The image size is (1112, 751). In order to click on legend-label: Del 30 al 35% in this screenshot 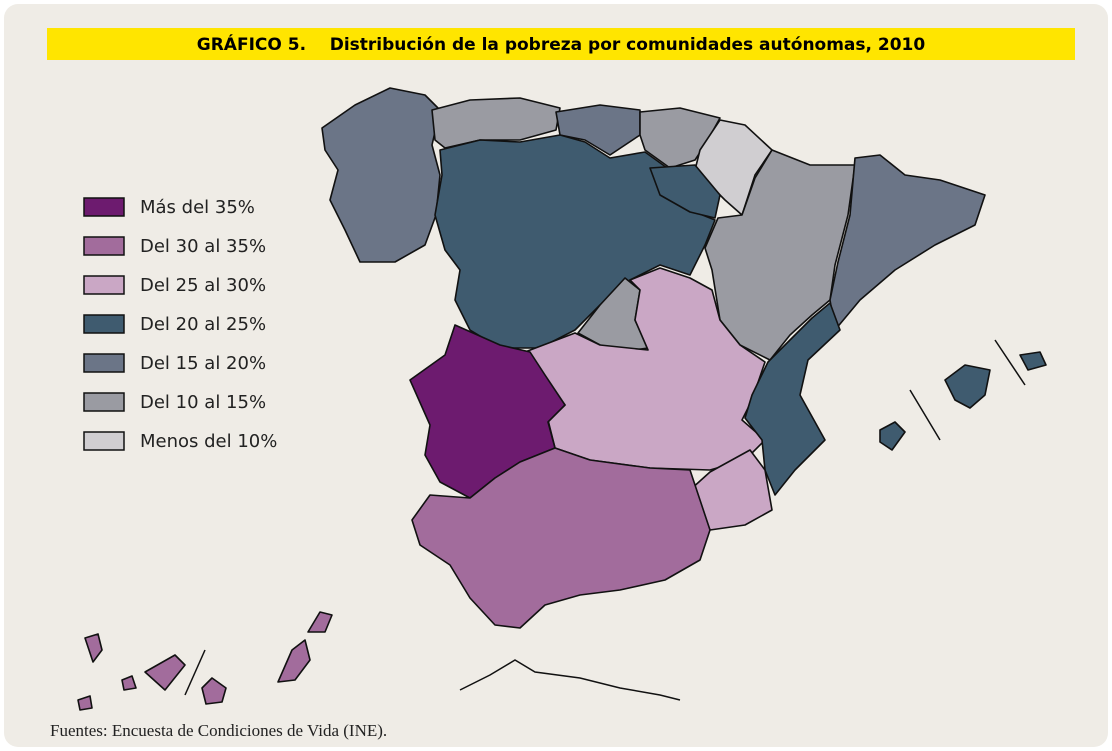, I will do `click(203, 246)`.